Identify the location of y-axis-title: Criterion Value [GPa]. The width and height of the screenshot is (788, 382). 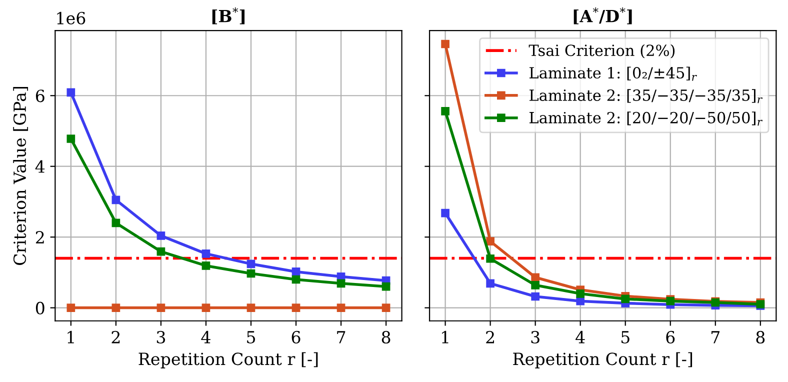
(20, 175).